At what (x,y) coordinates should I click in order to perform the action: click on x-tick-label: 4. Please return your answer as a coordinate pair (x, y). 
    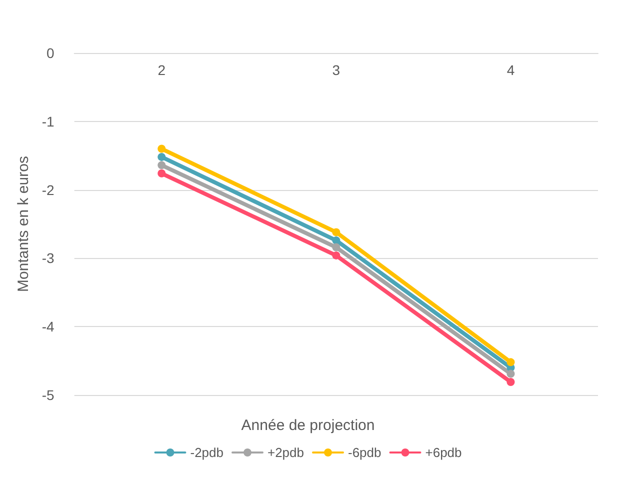
    Looking at the image, I should click on (510, 70).